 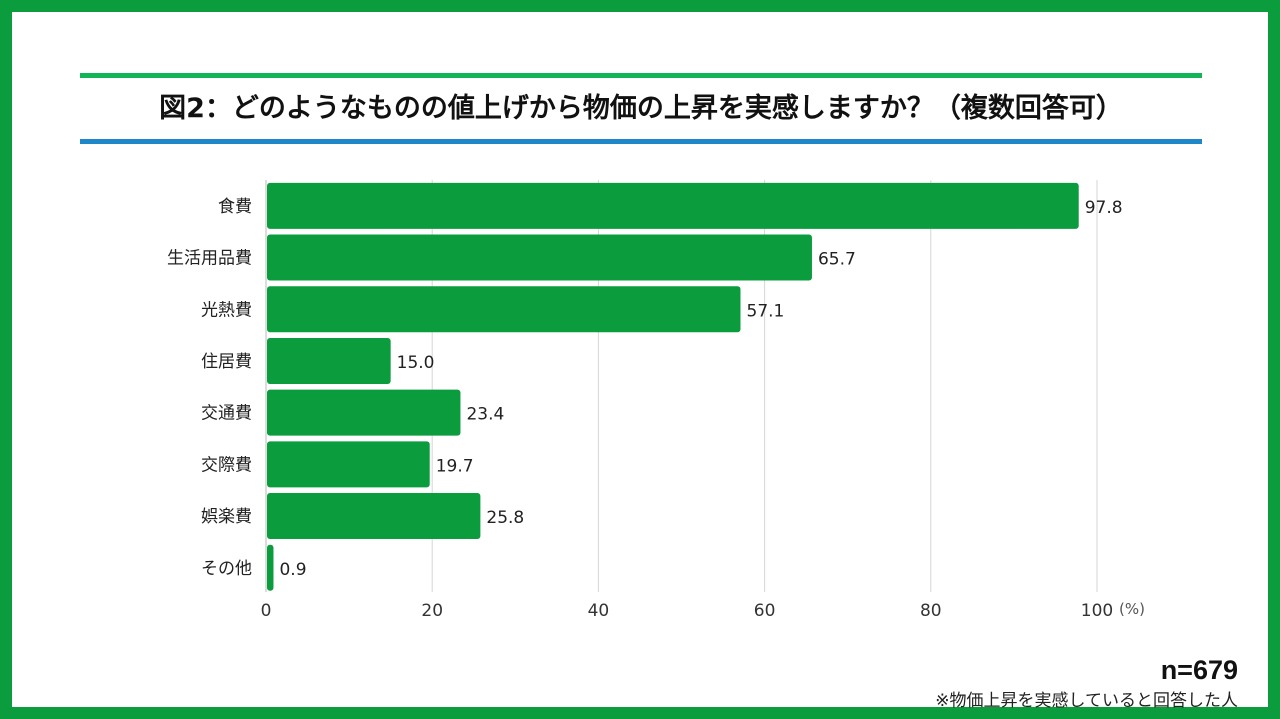 What do you see at coordinates (641, 75) in the screenshot?
I see `title-rule-top` at bounding box center [641, 75].